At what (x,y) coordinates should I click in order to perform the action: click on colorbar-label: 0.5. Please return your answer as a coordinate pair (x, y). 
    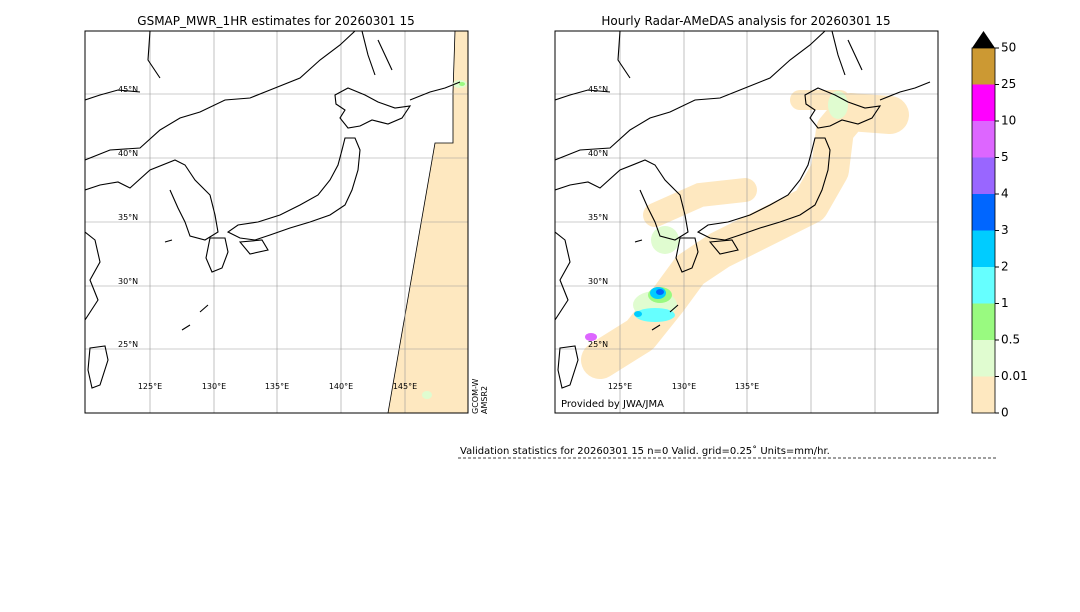
    Looking at the image, I should click on (1010, 340).